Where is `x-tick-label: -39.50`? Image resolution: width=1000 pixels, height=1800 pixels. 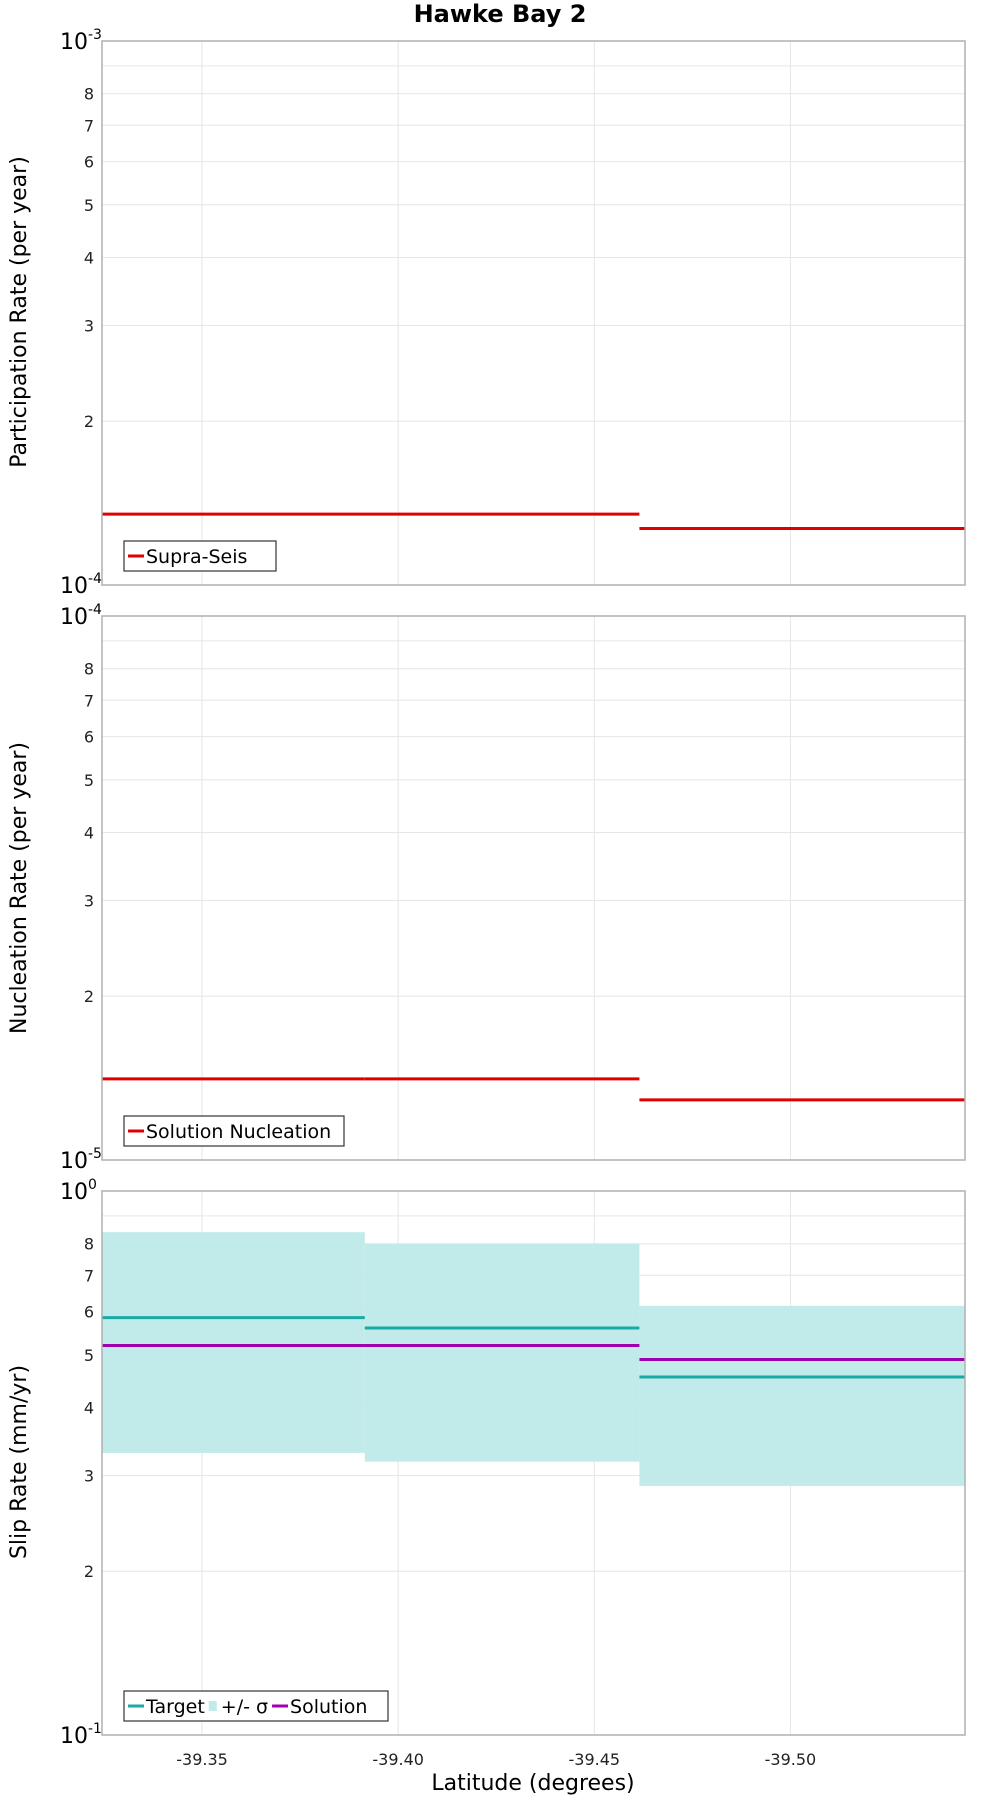 x-tick-label: -39.50 is located at coordinates (791, 1759).